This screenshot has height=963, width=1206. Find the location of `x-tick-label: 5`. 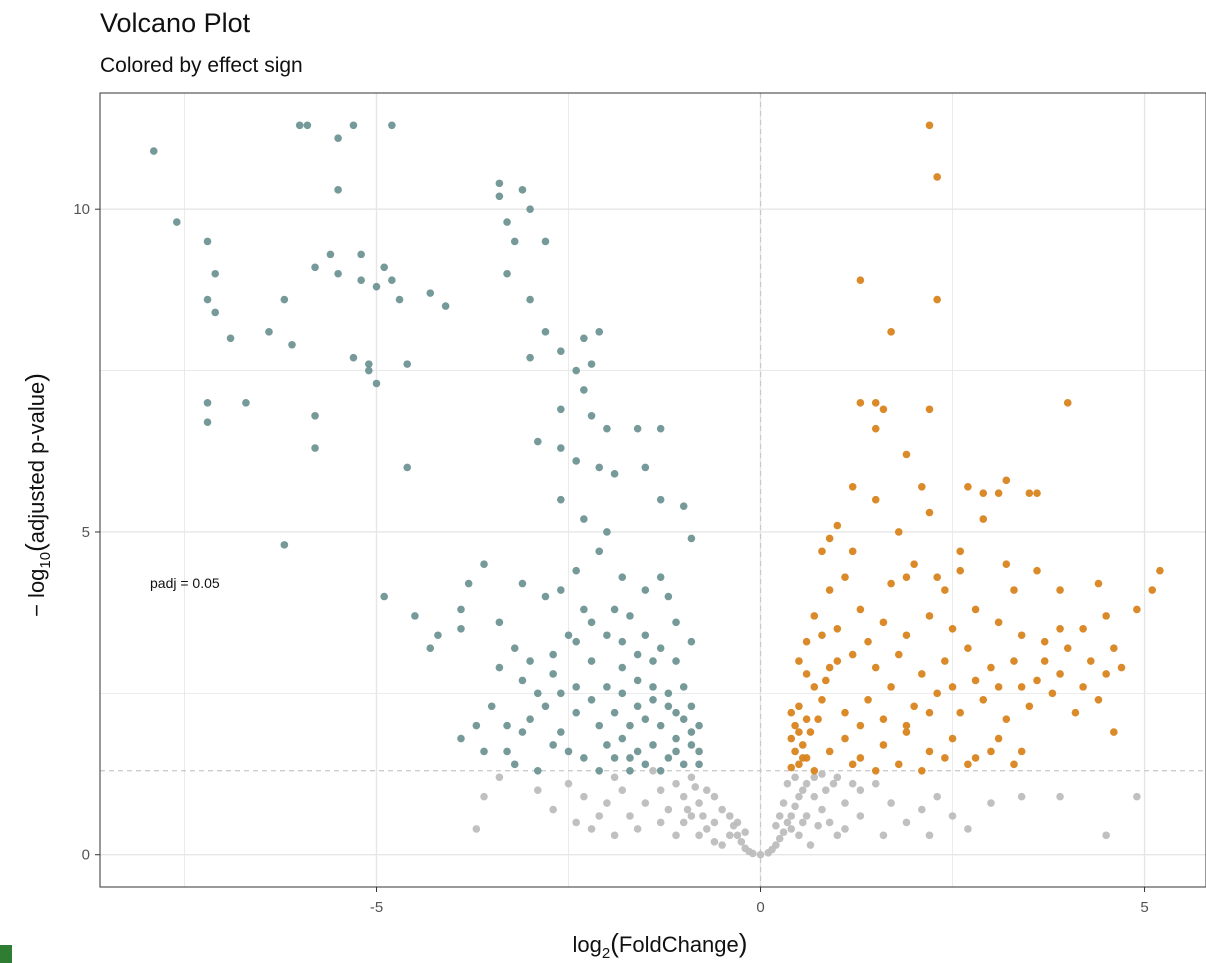

x-tick-label: 5 is located at coordinates (1144, 907).